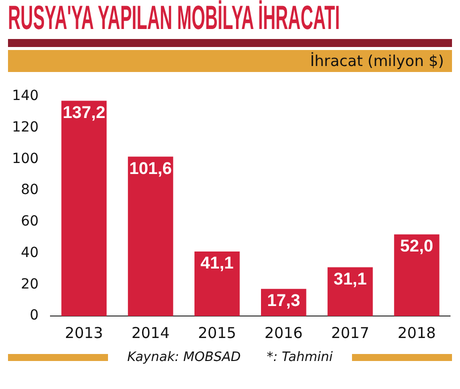 The height and width of the screenshot is (389, 460). What do you see at coordinates (25, 127) in the screenshot?
I see `y-tick-label: 120` at bounding box center [25, 127].